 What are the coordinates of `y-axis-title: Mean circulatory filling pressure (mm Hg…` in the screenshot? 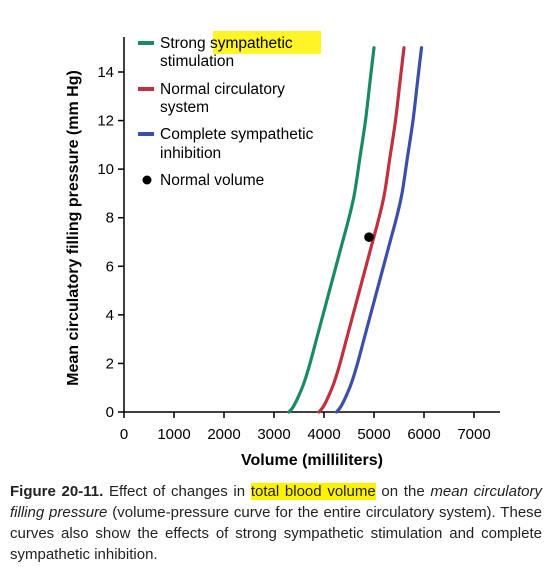 It's located at (73, 228).